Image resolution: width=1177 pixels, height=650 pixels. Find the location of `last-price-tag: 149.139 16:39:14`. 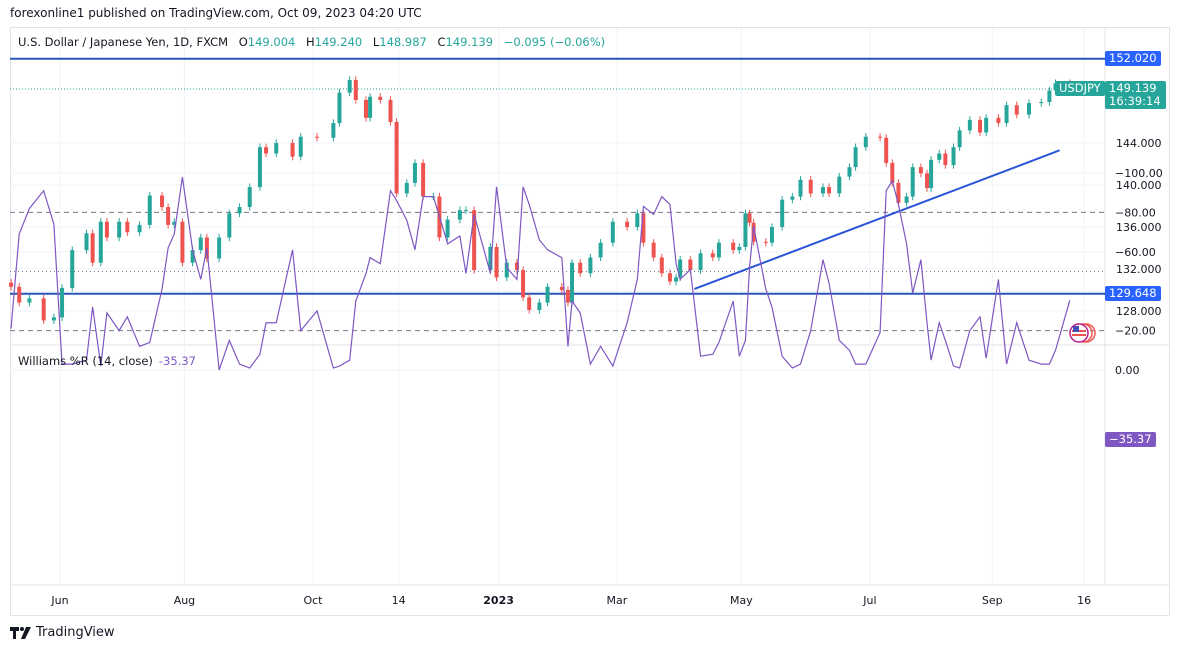

last-price-tag: 149.139 16:39:14 is located at coordinates (1135, 95).